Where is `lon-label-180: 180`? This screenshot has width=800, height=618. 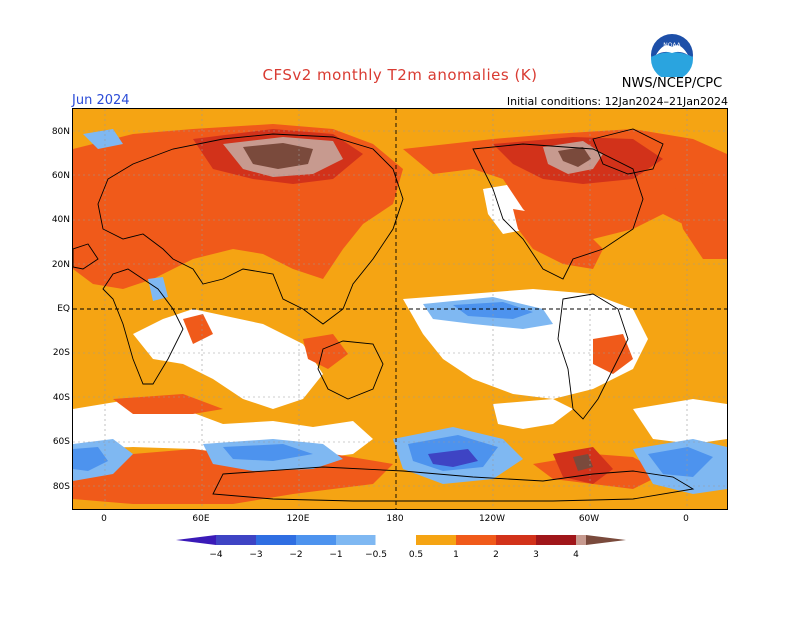 lon-label-180: 180 is located at coordinates (395, 519).